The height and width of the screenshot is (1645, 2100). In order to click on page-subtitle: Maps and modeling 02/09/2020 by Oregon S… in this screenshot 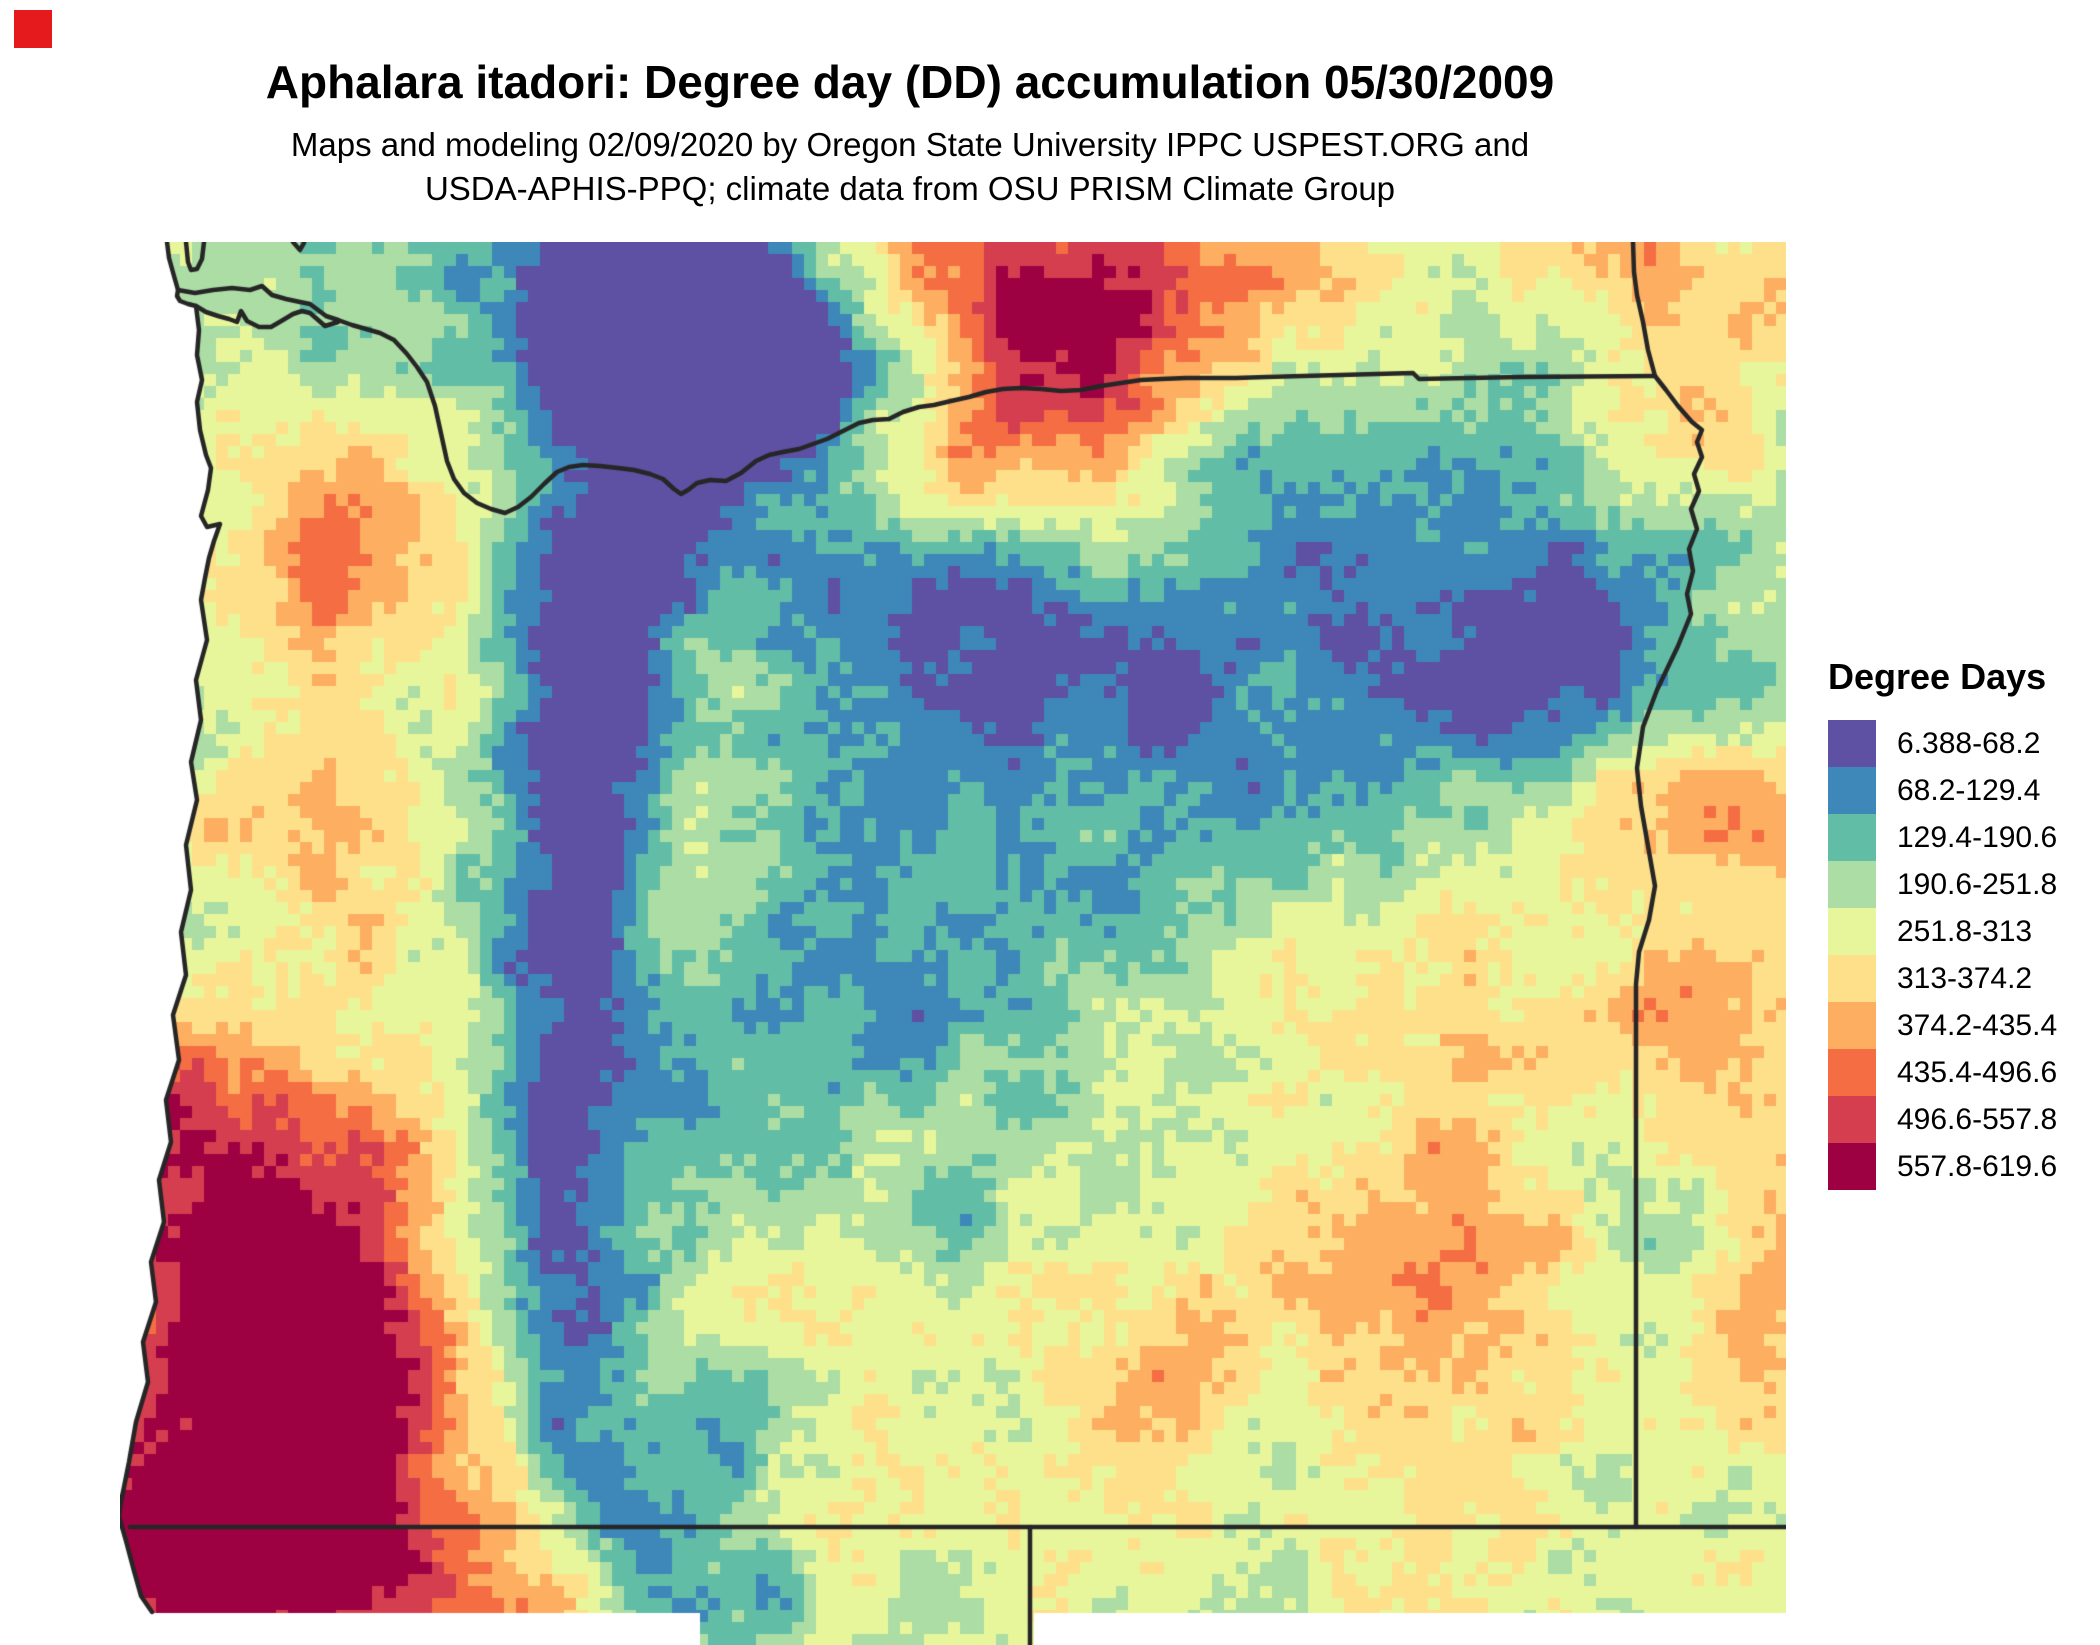, I will do `click(910, 167)`.